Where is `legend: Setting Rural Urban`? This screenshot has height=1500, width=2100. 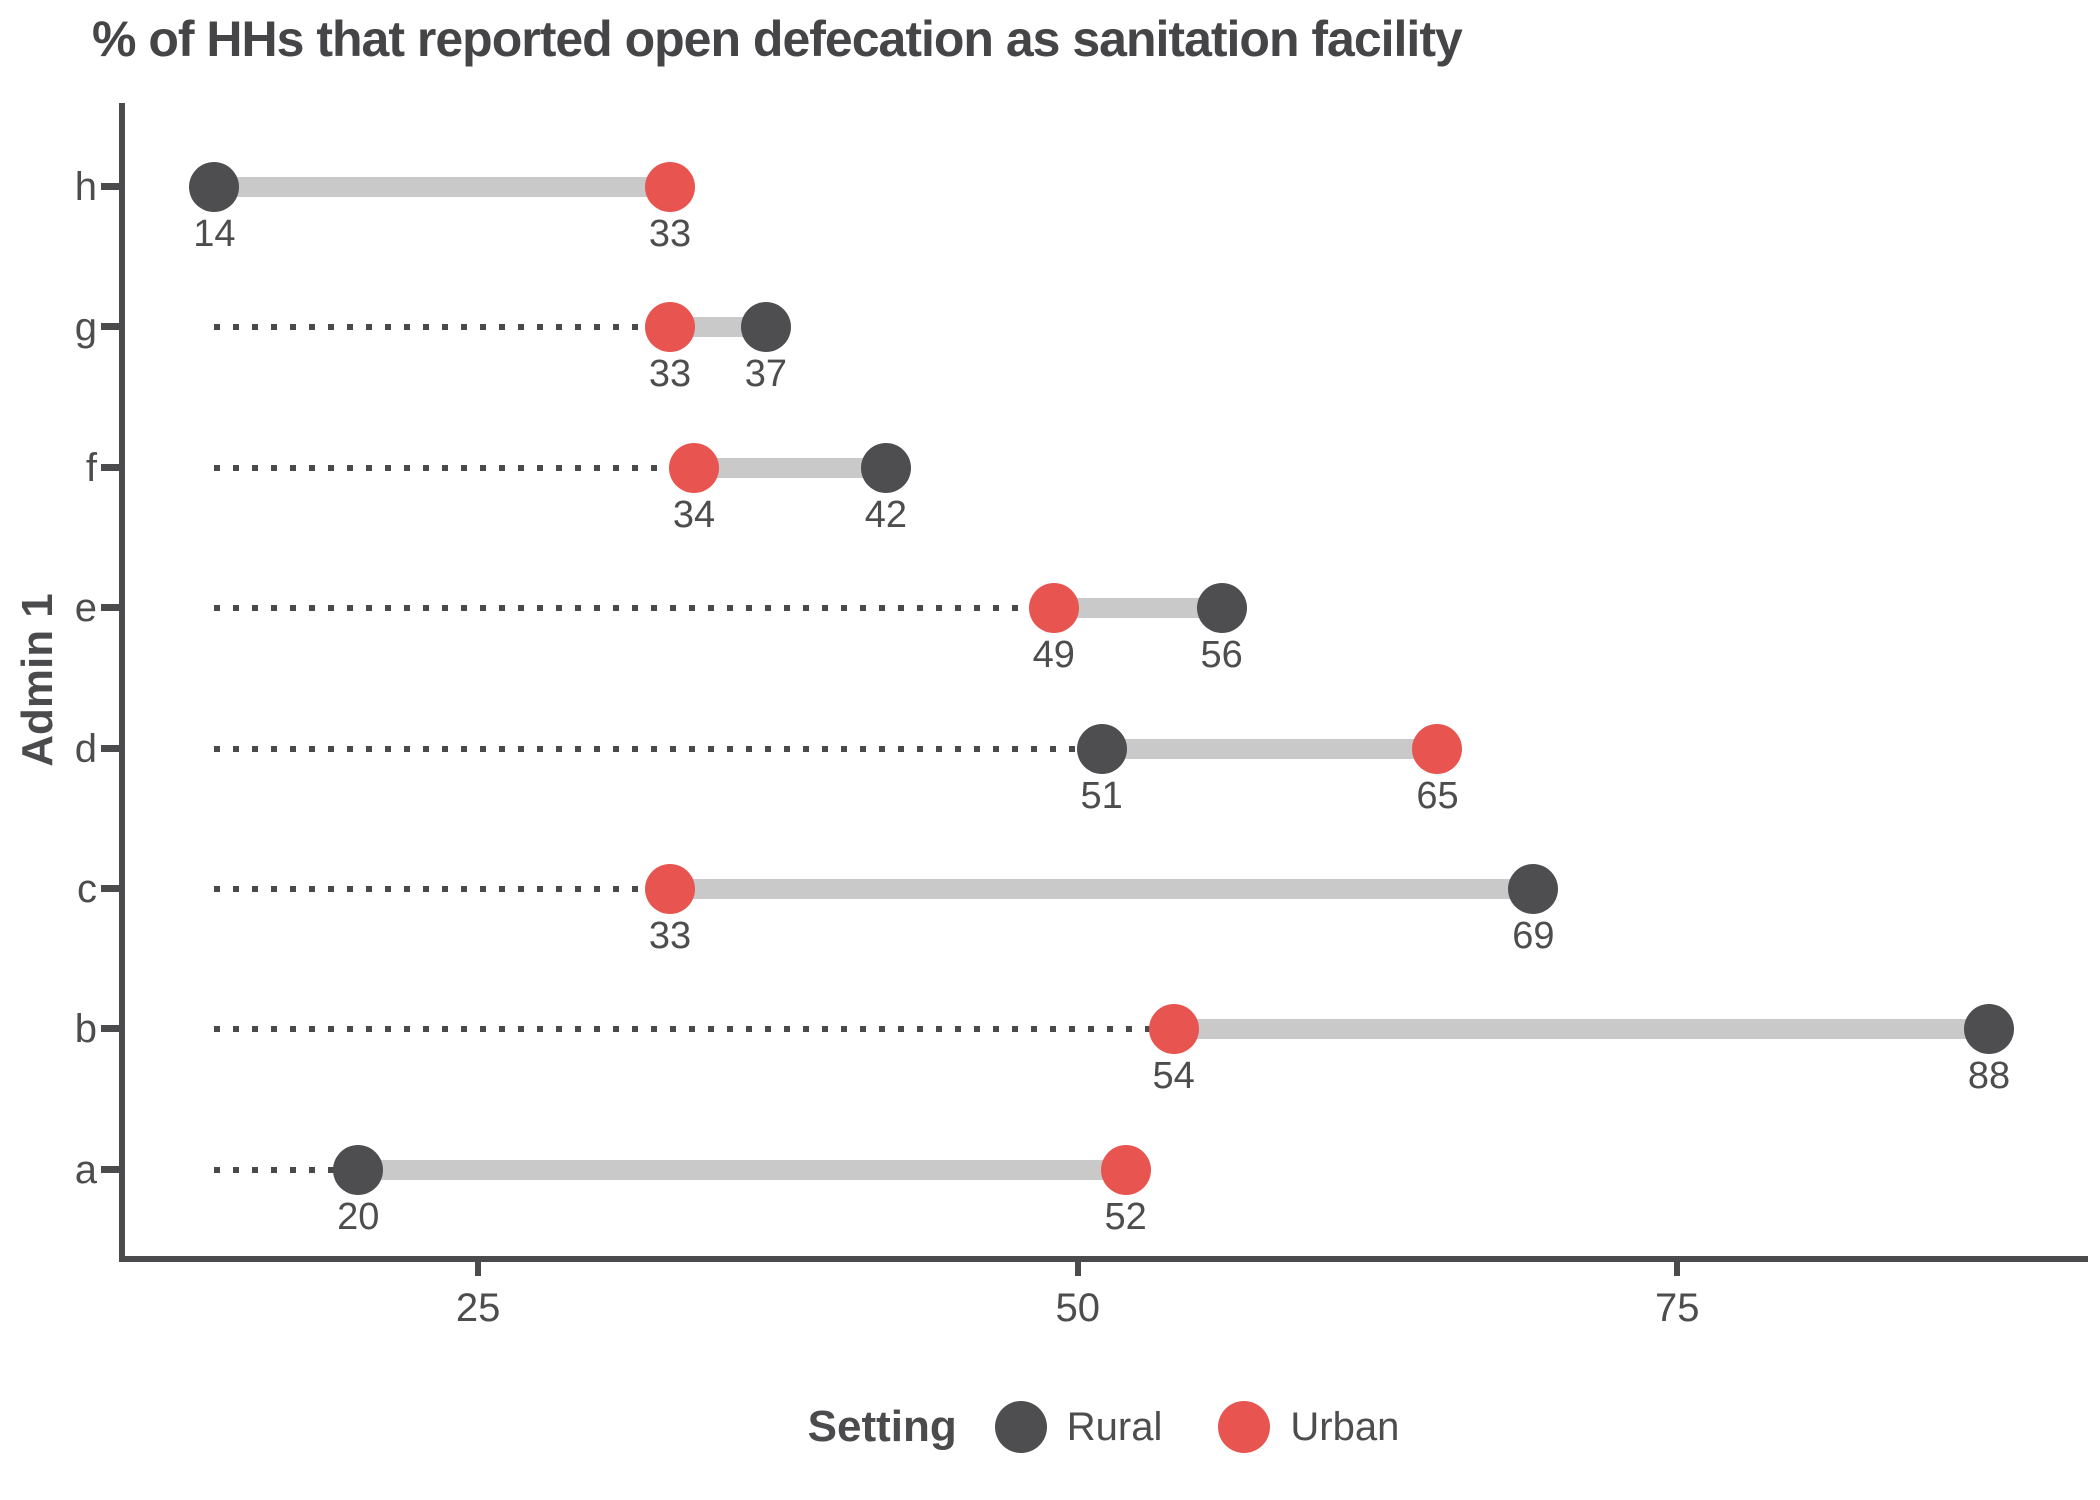 legend: Setting Rural Urban is located at coordinates (1103, 1427).